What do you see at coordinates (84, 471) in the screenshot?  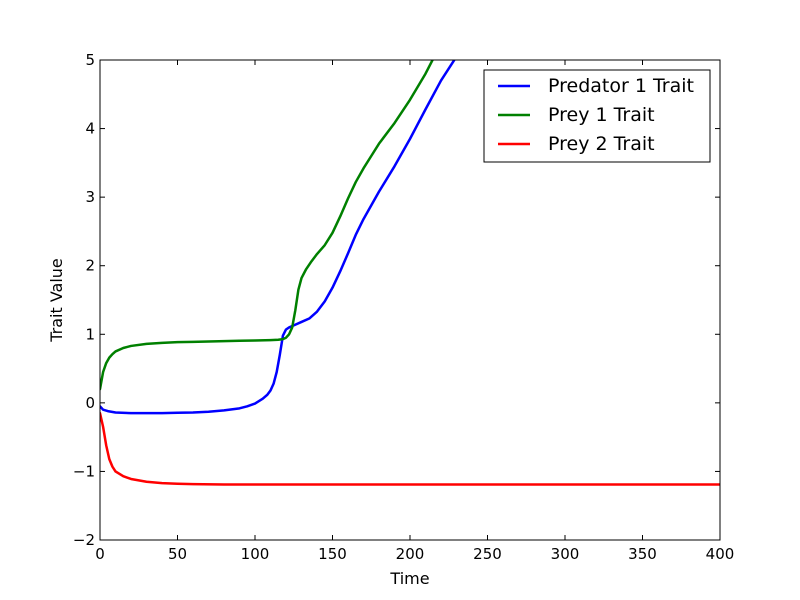 I see `y-tick-label: −1` at bounding box center [84, 471].